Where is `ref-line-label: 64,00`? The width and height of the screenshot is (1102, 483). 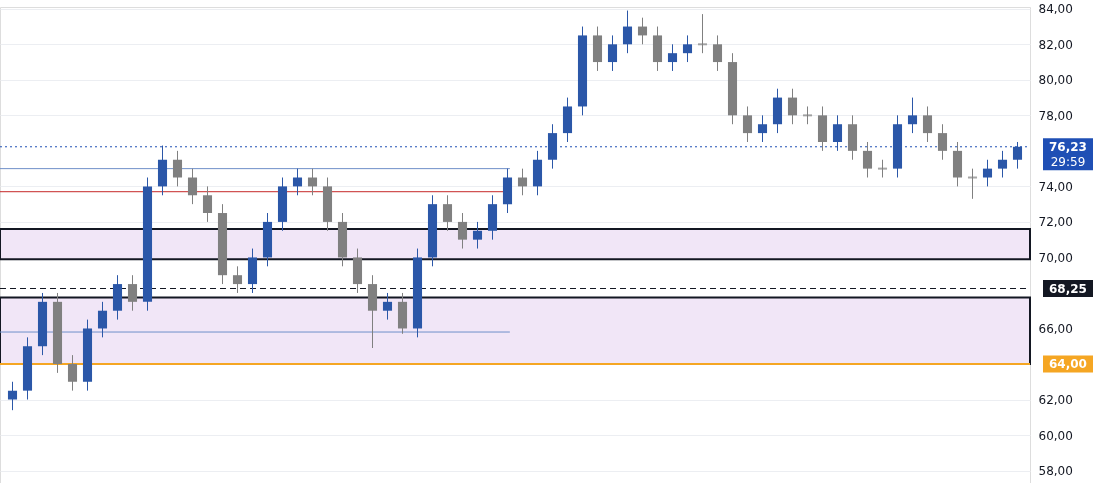 ref-line-label: 64,00 is located at coordinates (1068, 364).